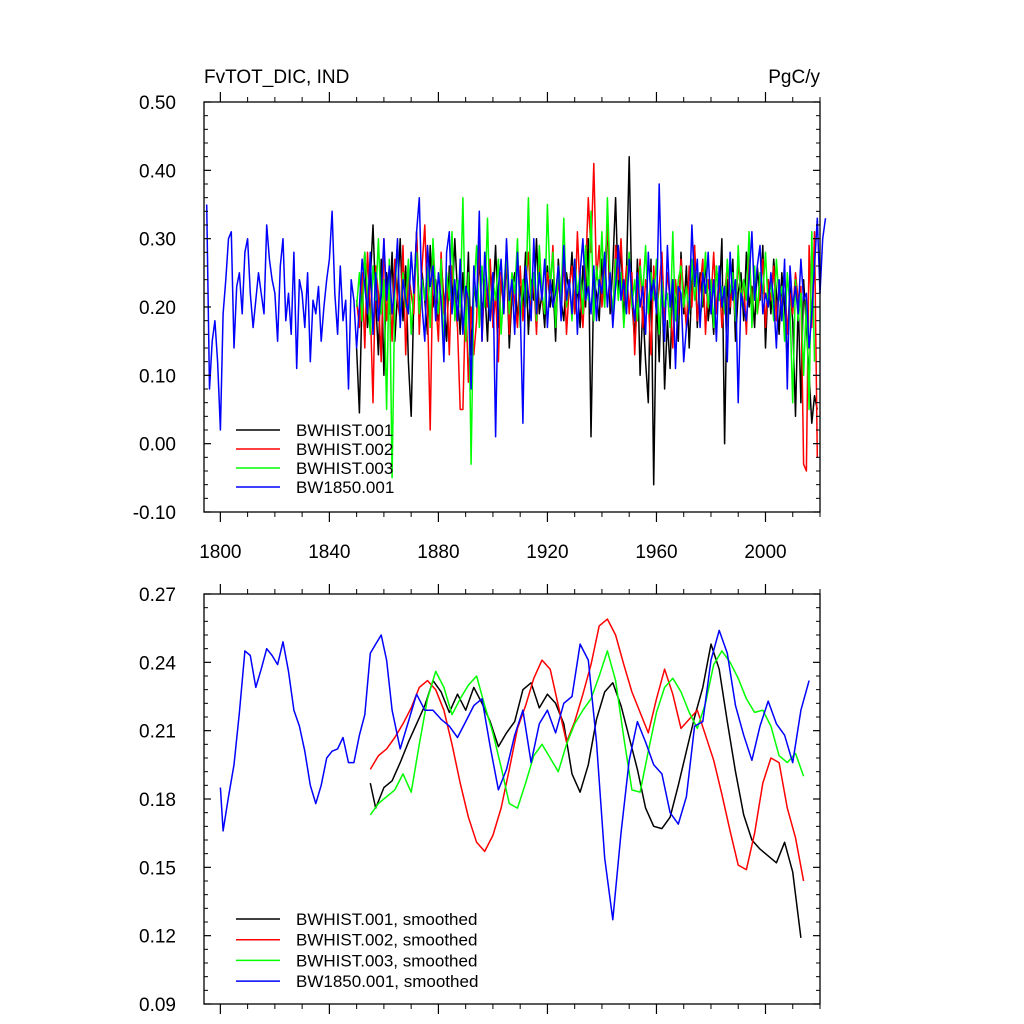 This screenshot has width=1024, height=1024. What do you see at coordinates (344, 449) in the screenshot?
I see `legend-label: BWHIST.002` at bounding box center [344, 449].